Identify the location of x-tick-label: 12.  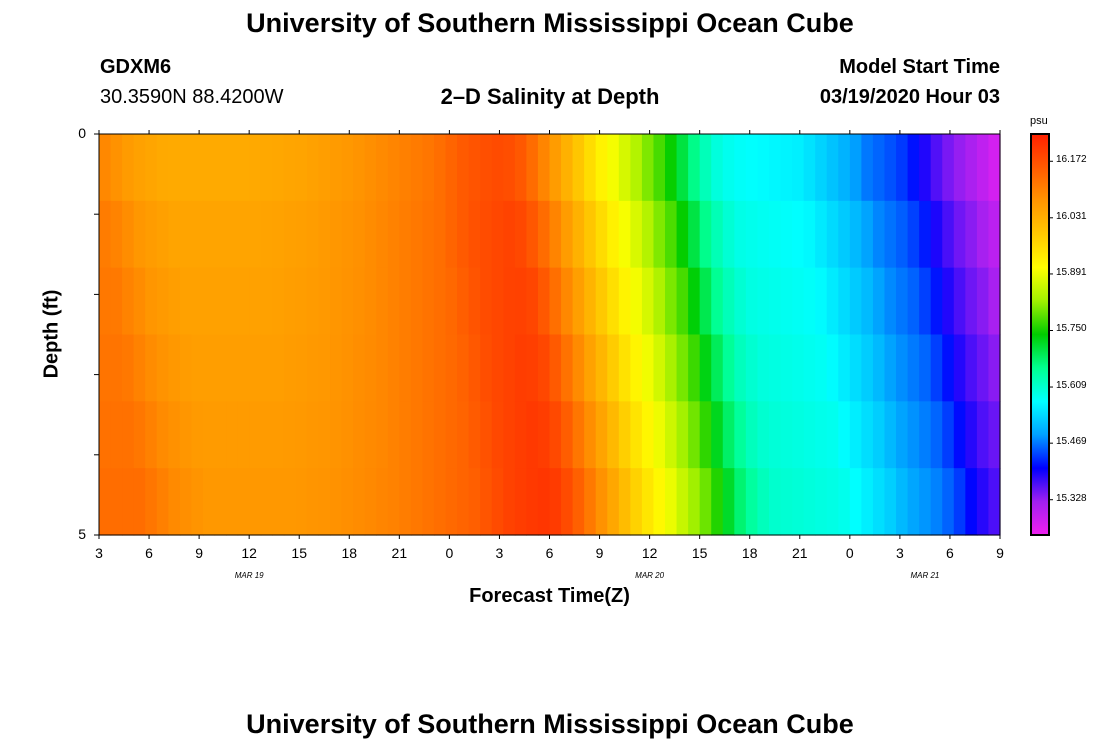
(249, 553).